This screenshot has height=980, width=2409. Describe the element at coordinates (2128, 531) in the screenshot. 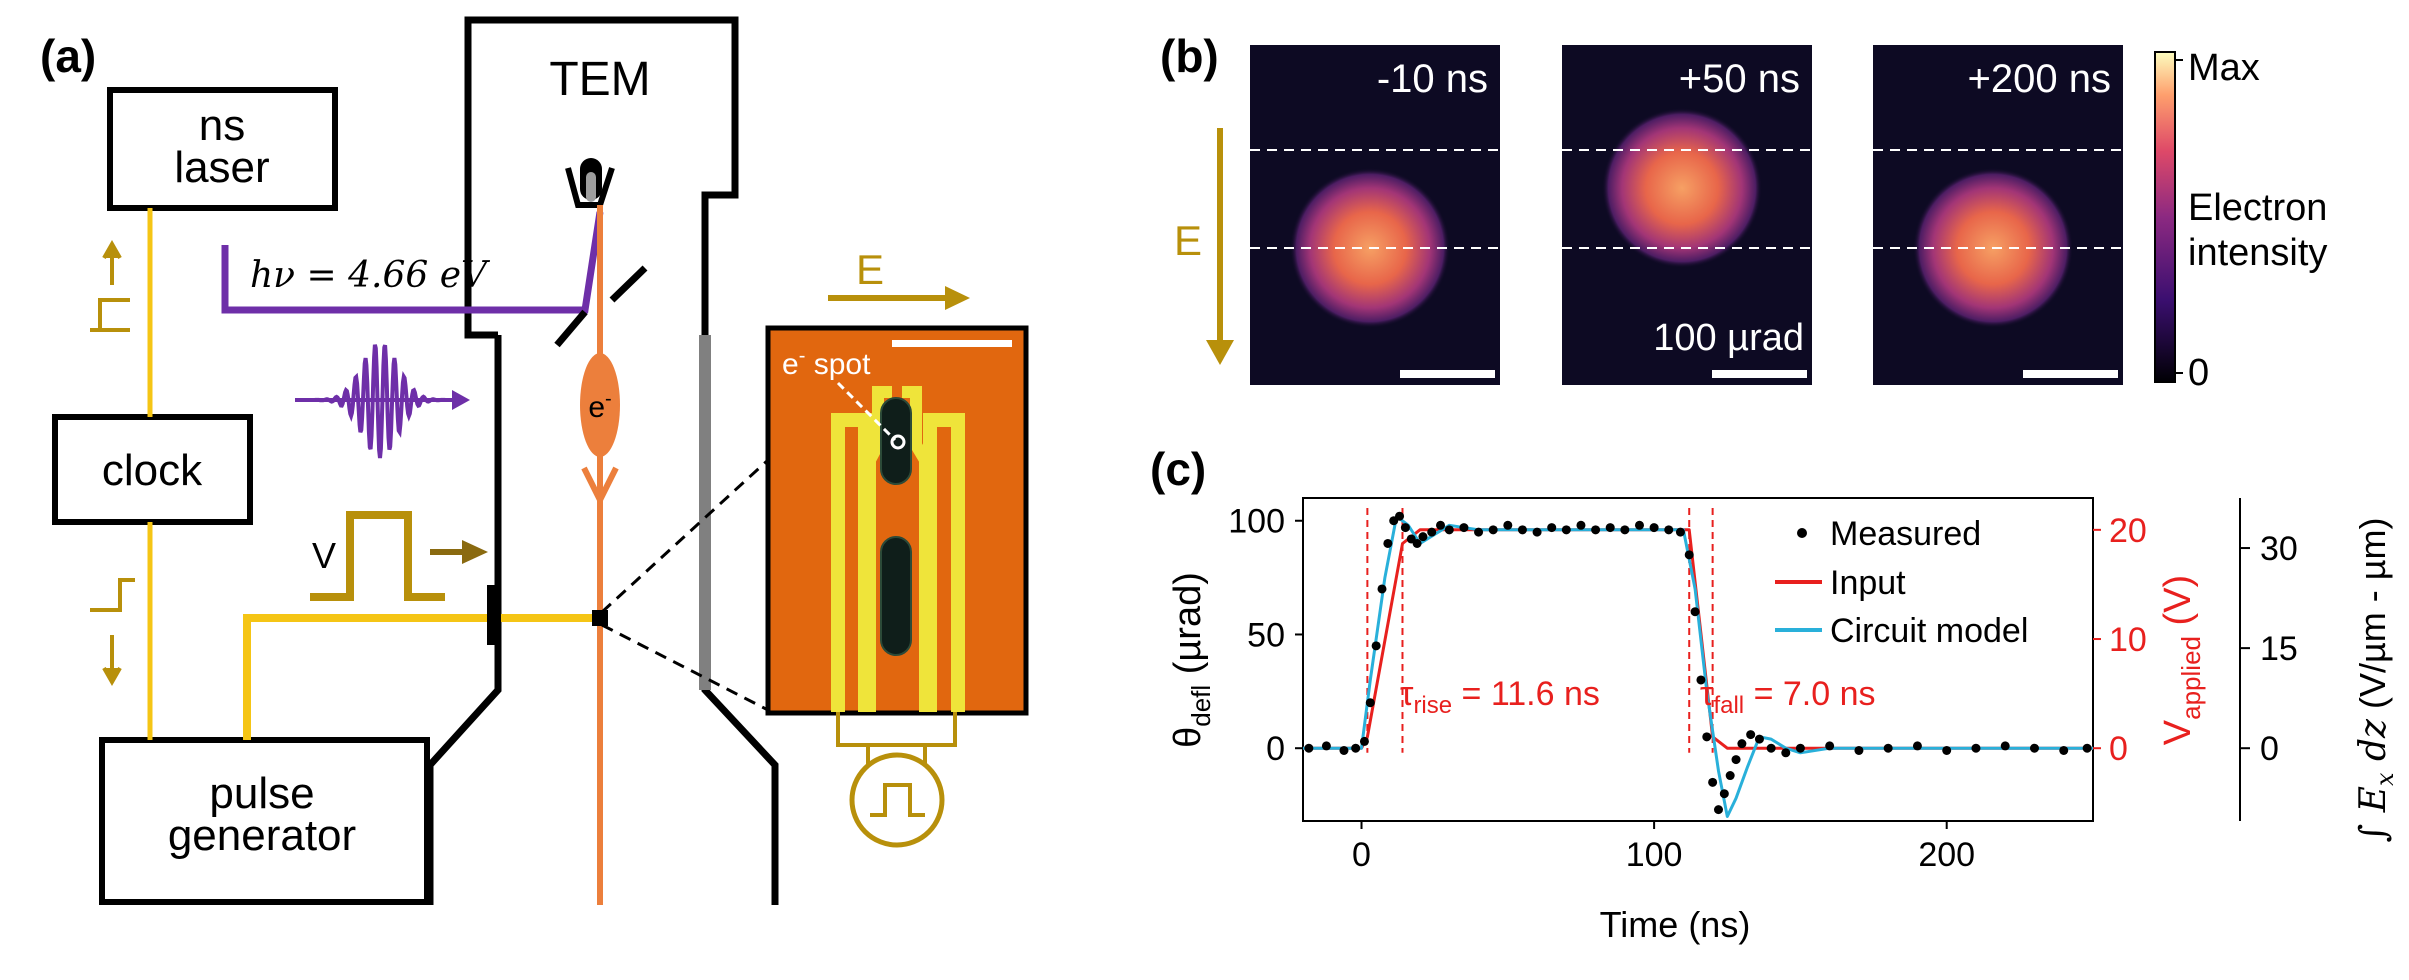

I see `y2-tick-label: 20` at that location.